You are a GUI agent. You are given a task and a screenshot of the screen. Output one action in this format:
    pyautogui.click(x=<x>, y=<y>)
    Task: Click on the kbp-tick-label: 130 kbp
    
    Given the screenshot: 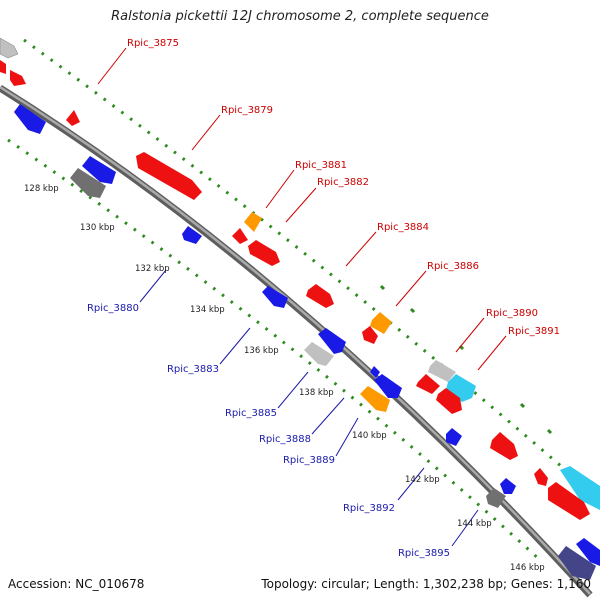 What is the action you would take?
    pyautogui.click(x=97, y=228)
    